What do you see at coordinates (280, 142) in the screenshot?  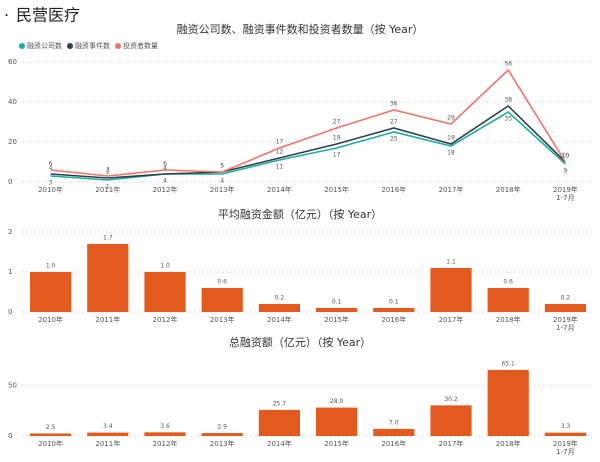 I see `data-label: 17` at bounding box center [280, 142].